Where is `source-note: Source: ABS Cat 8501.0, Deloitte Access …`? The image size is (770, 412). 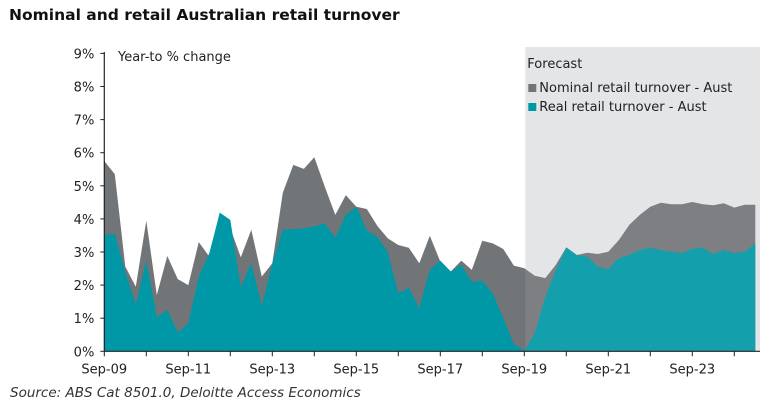
source-note: Source: ABS Cat 8501.0, Deloitte Access … is located at coordinates (185, 393).